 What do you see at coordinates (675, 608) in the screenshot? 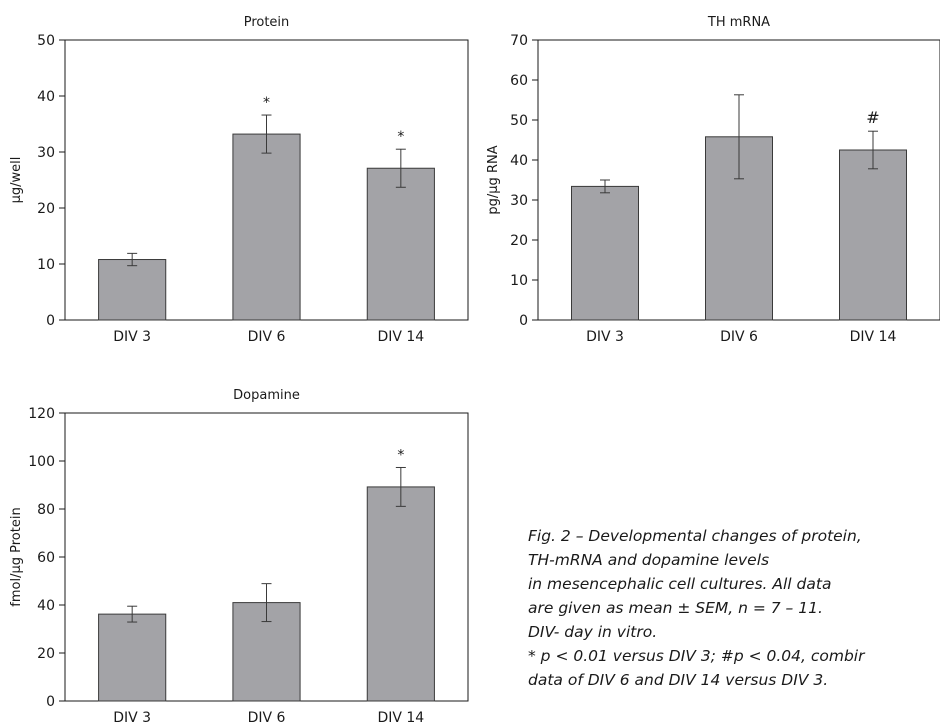
I see `caption-line-4: are given as mean ± SEM, n = 7 – 11.` at bounding box center [675, 608].